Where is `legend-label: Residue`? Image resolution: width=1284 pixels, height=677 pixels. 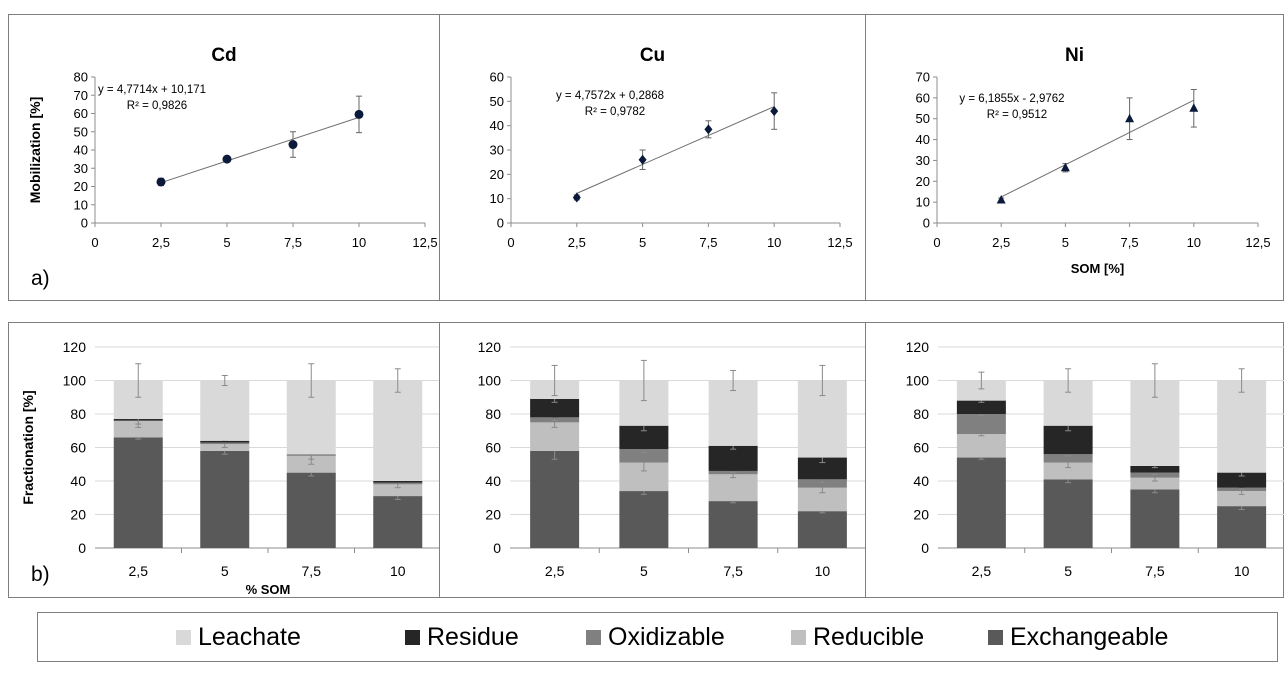
legend-label: Residue is located at coordinates (473, 636).